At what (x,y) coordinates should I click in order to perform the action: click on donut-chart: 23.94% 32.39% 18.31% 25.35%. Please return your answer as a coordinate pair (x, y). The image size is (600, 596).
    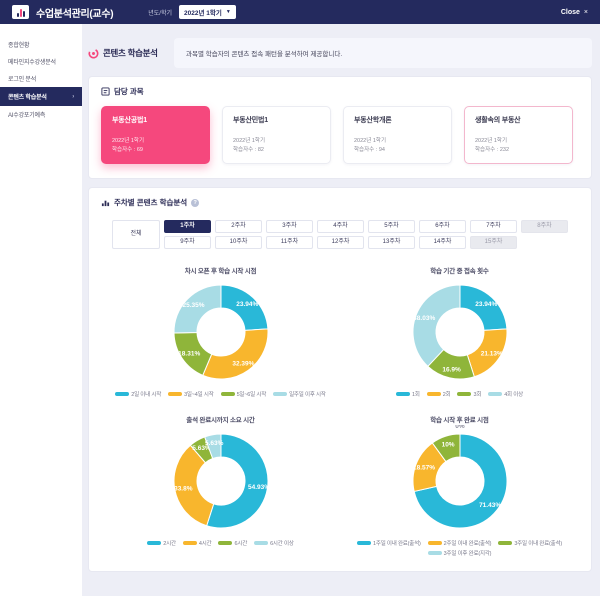
    Looking at the image, I should click on (221, 332).